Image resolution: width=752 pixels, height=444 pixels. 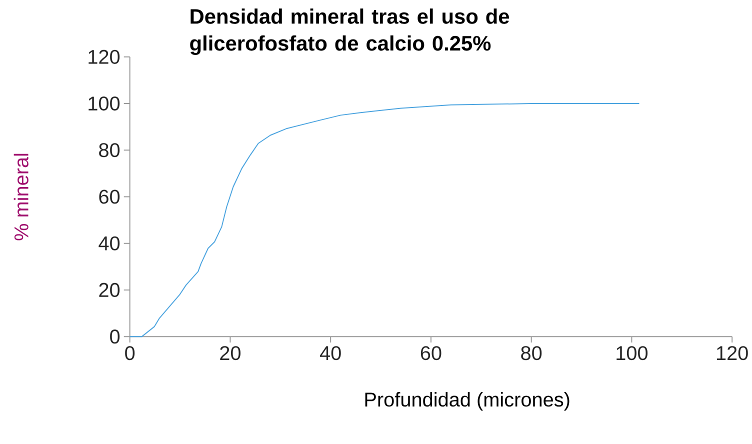 I want to click on y-tick-label: 100, so click(x=104, y=103).